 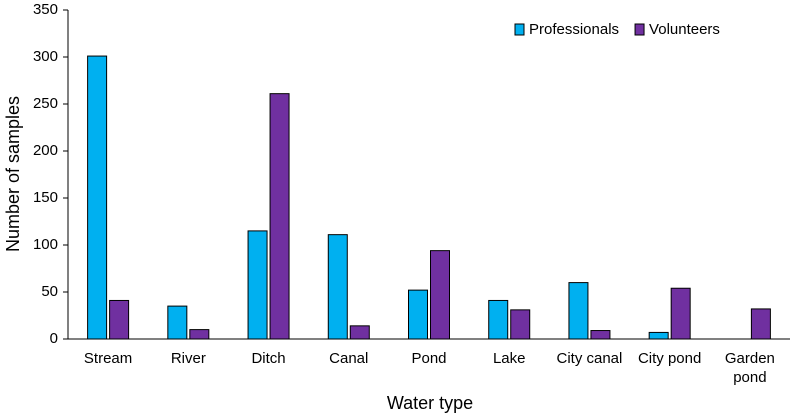 I want to click on y-tick-label: 250, so click(x=45, y=103).